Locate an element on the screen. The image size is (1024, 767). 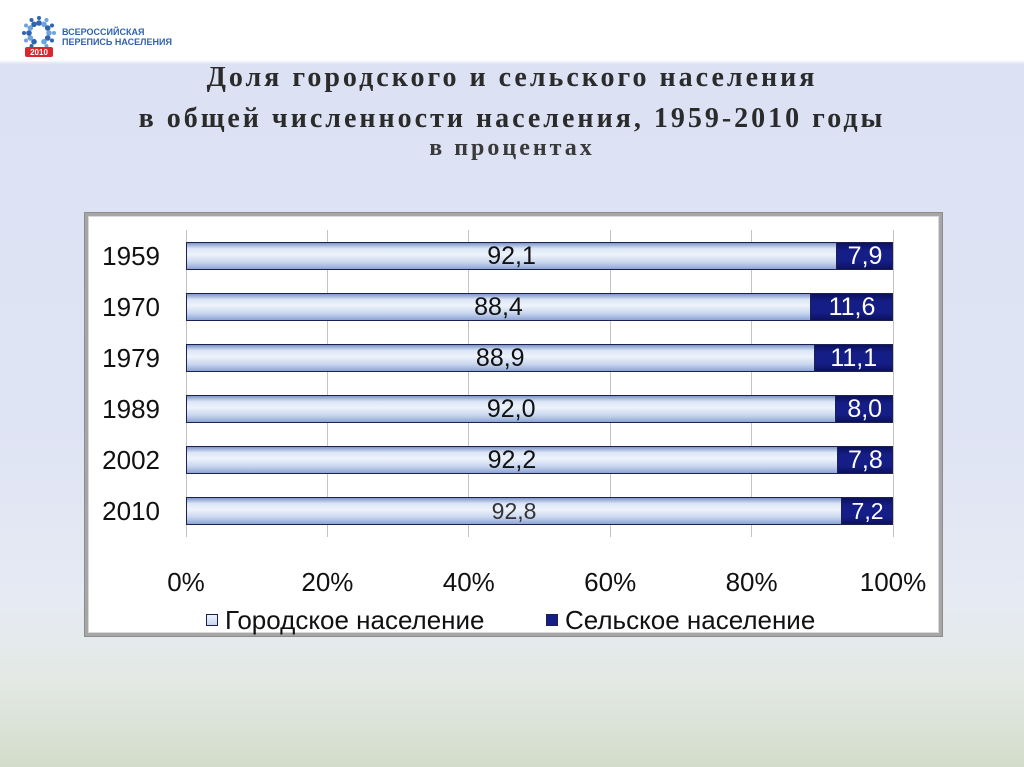
logo-text-line-2: ПЕРЕПИСЬ НАСЕЛЕНИЯ is located at coordinates (117, 42).